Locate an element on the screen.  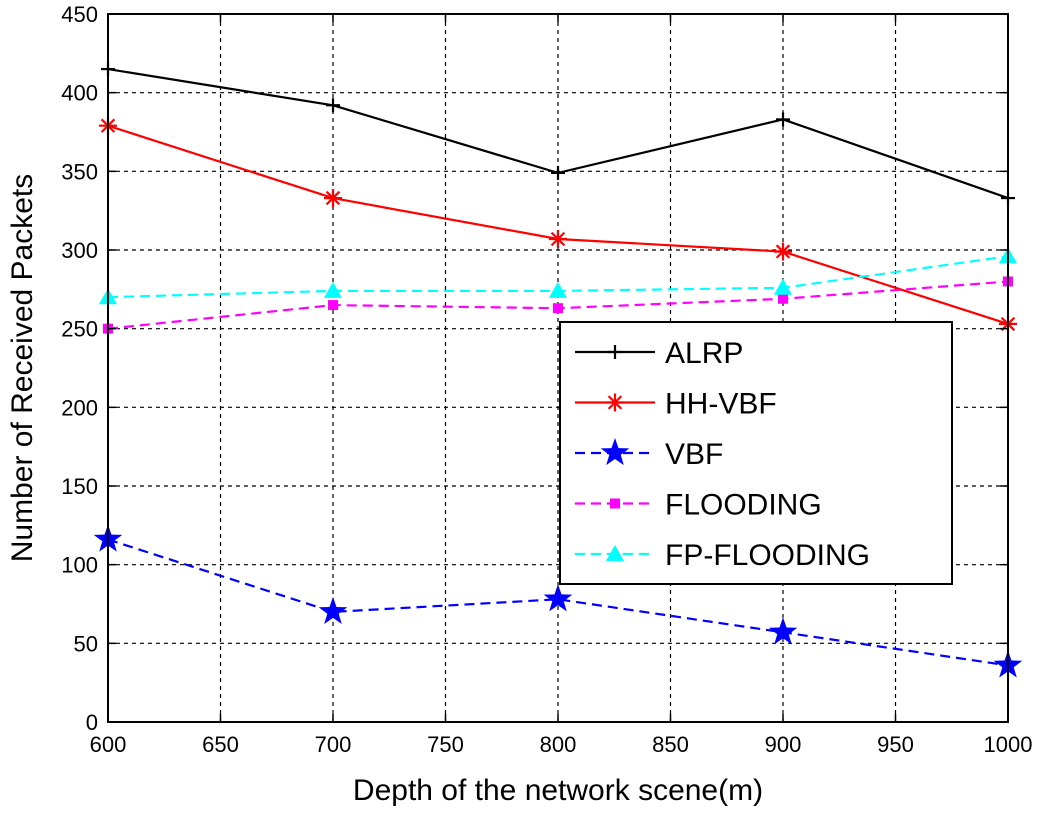
y-tick-label: 50 is located at coordinates (86, 643).